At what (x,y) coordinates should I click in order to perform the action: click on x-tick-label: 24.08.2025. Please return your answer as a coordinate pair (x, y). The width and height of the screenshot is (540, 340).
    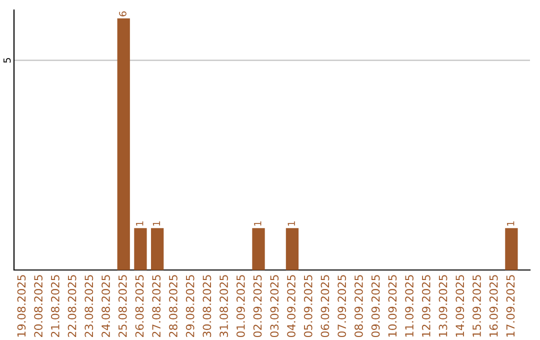
    Looking at the image, I should click on (106, 306).